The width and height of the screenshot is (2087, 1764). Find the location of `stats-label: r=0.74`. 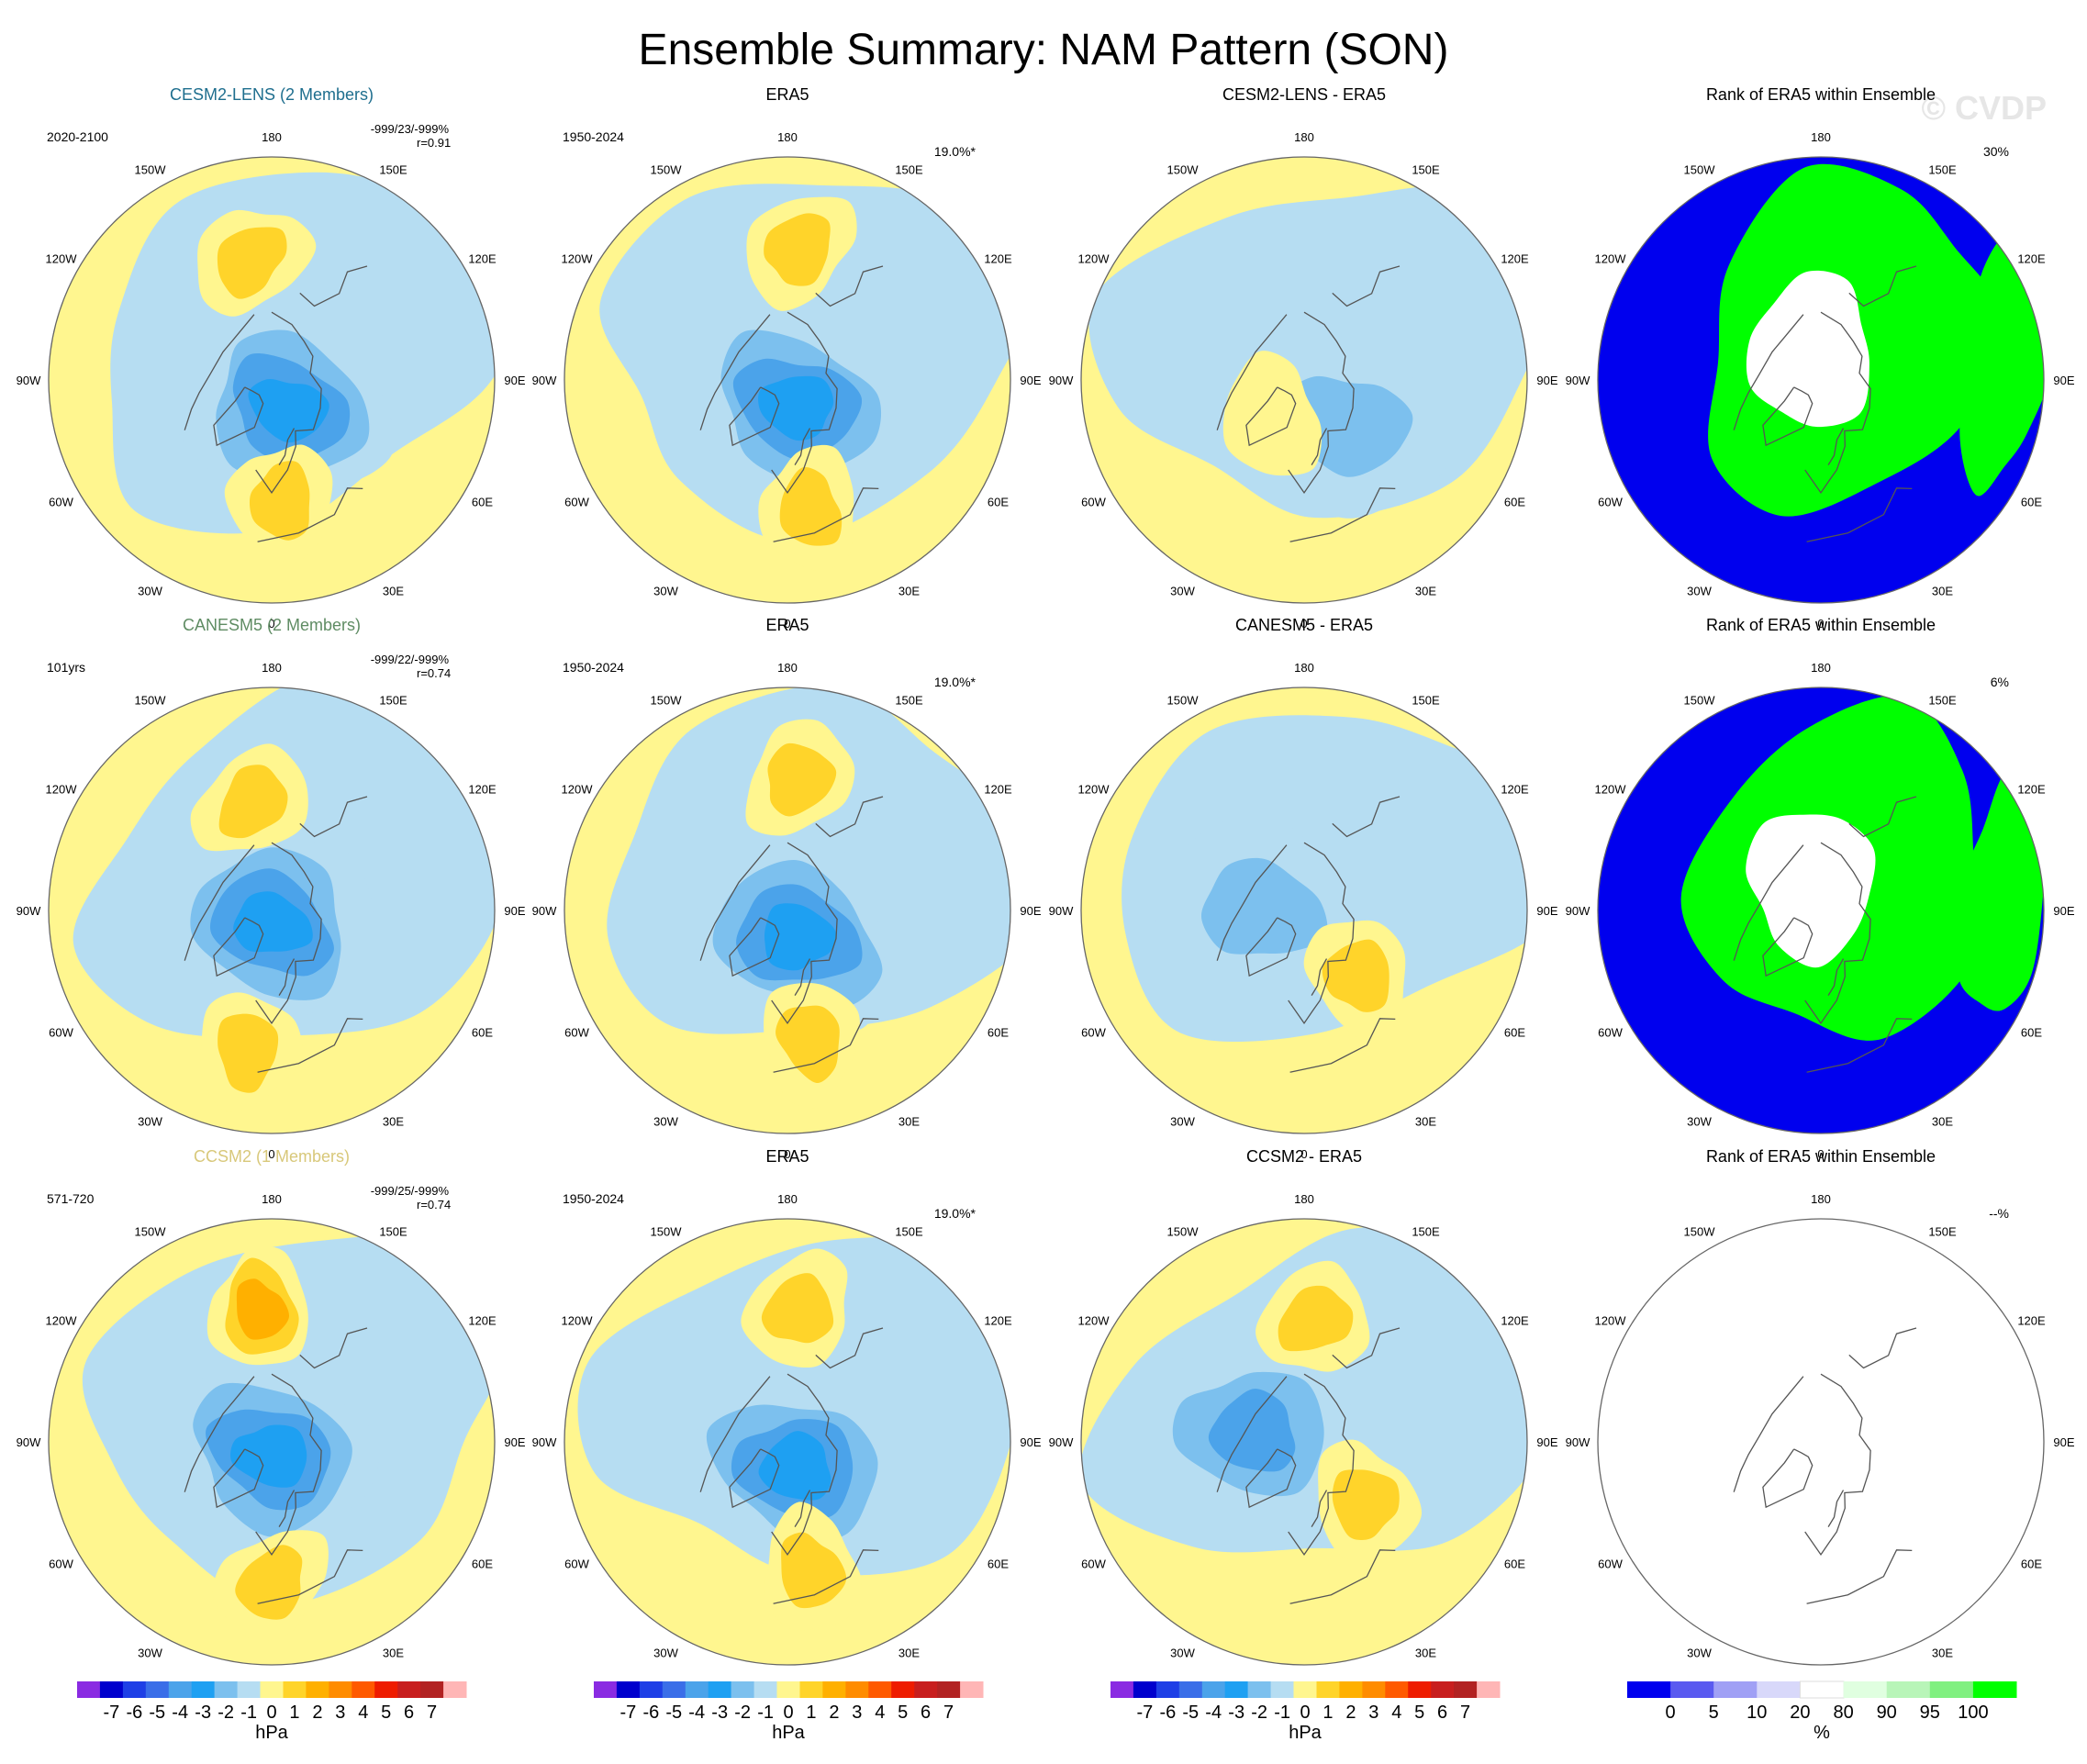

stats-label: r=0.74 is located at coordinates (434, 1204).